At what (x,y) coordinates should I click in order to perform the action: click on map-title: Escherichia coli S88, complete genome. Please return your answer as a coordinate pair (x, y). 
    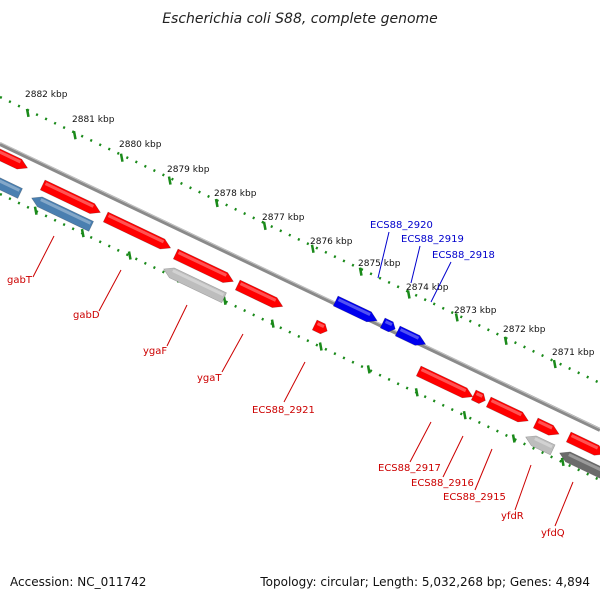
    Looking at the image, I should click on (300, 19).